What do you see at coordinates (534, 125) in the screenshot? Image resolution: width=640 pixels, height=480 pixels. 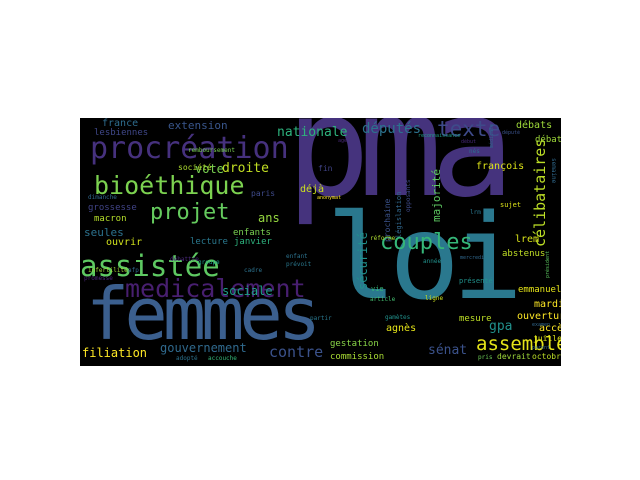 I see `word-debats: débats` at bounding box center [534, 125].